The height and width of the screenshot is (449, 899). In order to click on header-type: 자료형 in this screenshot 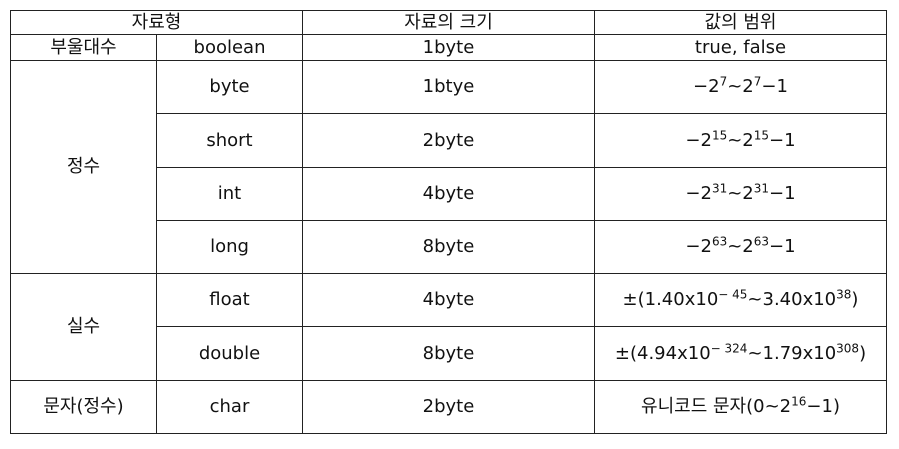, I will do `click(156, 22)`.